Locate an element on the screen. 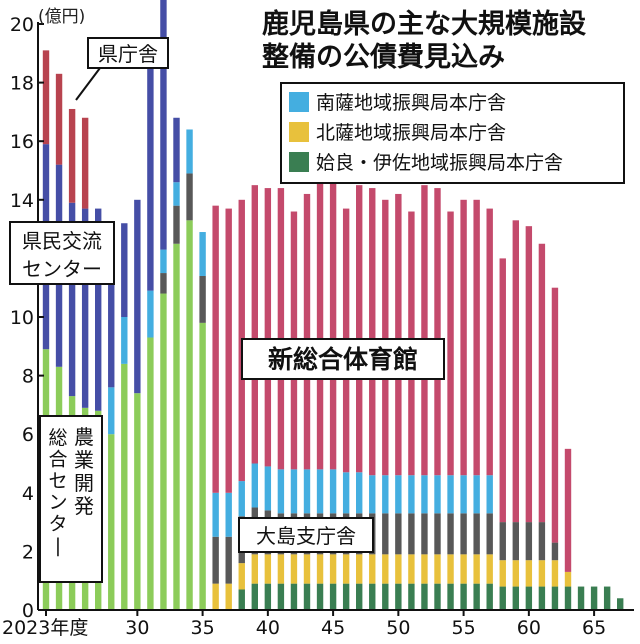 Image resolution: width=640 pixels, height=644 pixels. annotation-nogyo-char: 開 is located at coordinates (84, 483).